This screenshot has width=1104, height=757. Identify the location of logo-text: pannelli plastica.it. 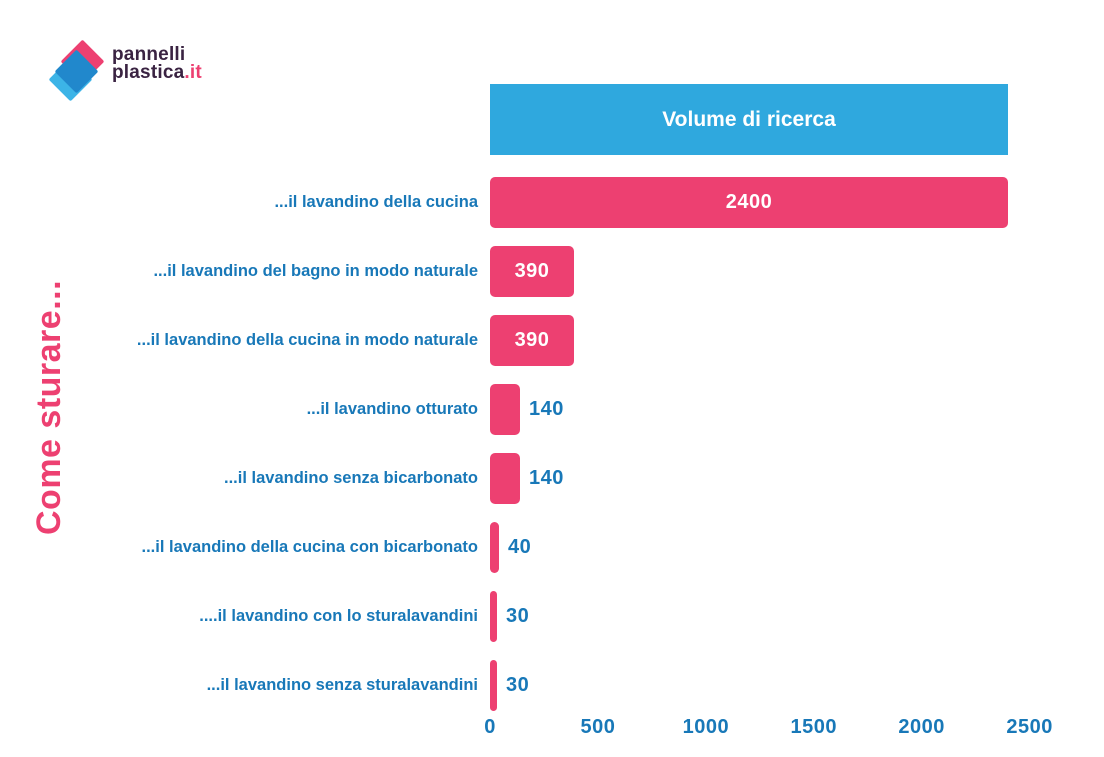
(157, 63).